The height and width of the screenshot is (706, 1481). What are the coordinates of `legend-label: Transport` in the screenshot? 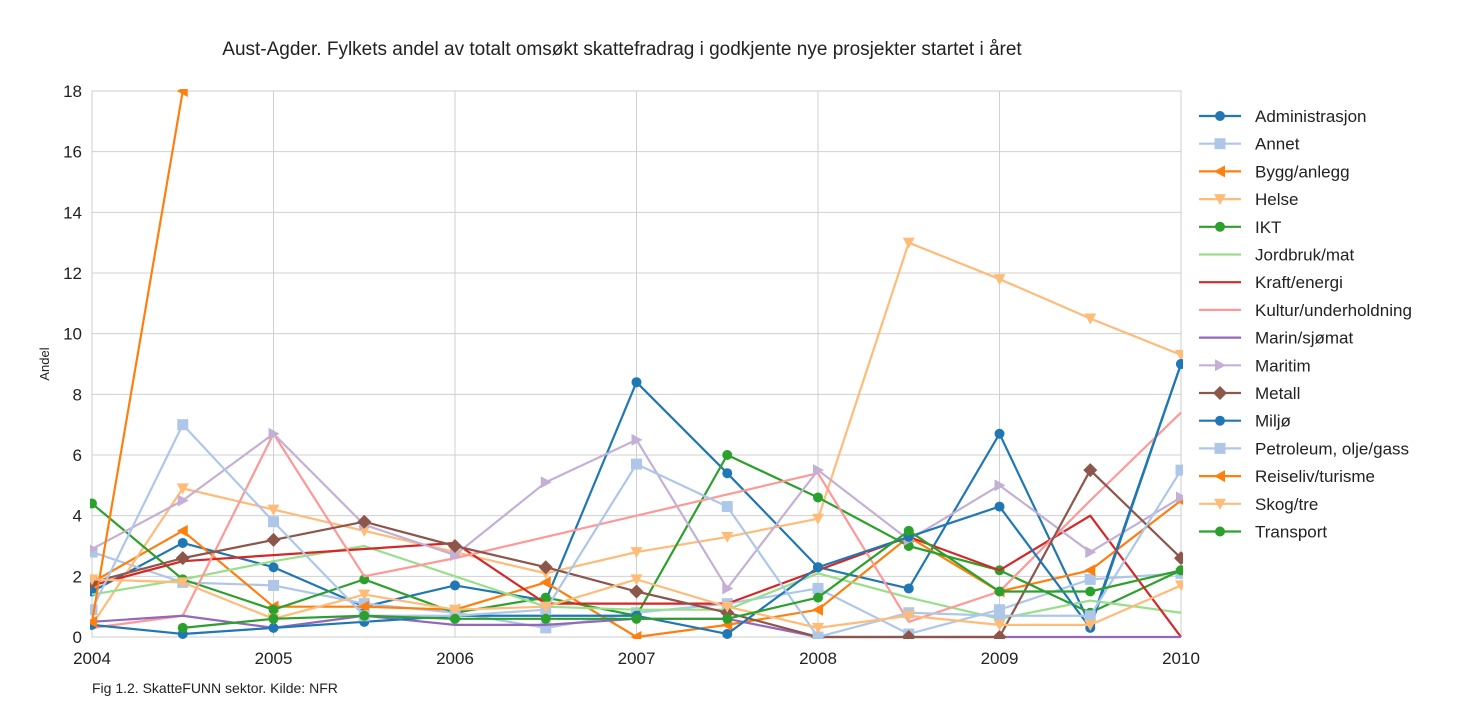 It's located at (1291, 532).